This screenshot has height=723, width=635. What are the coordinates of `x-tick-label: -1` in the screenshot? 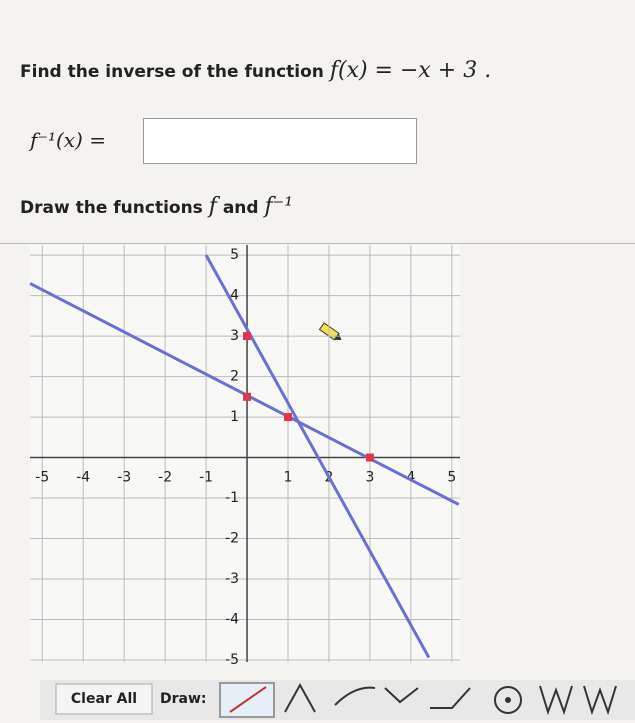 It's located at (206, 478).